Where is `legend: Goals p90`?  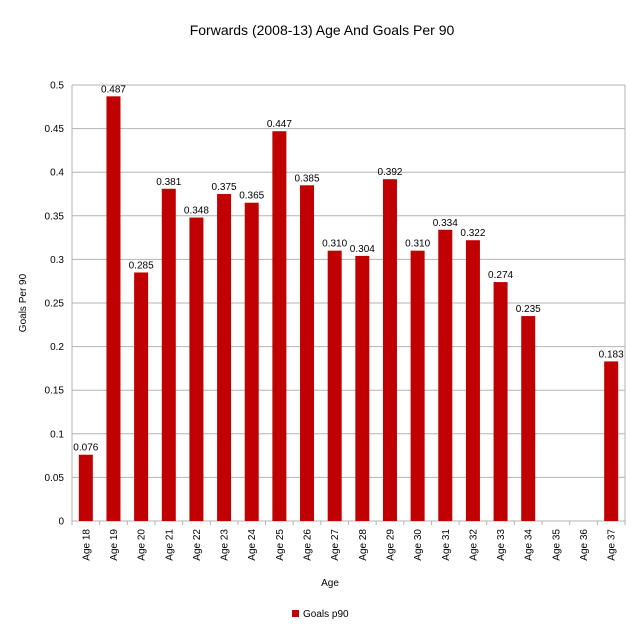
legend: Goals p90 is located at coordinates (320, 614).